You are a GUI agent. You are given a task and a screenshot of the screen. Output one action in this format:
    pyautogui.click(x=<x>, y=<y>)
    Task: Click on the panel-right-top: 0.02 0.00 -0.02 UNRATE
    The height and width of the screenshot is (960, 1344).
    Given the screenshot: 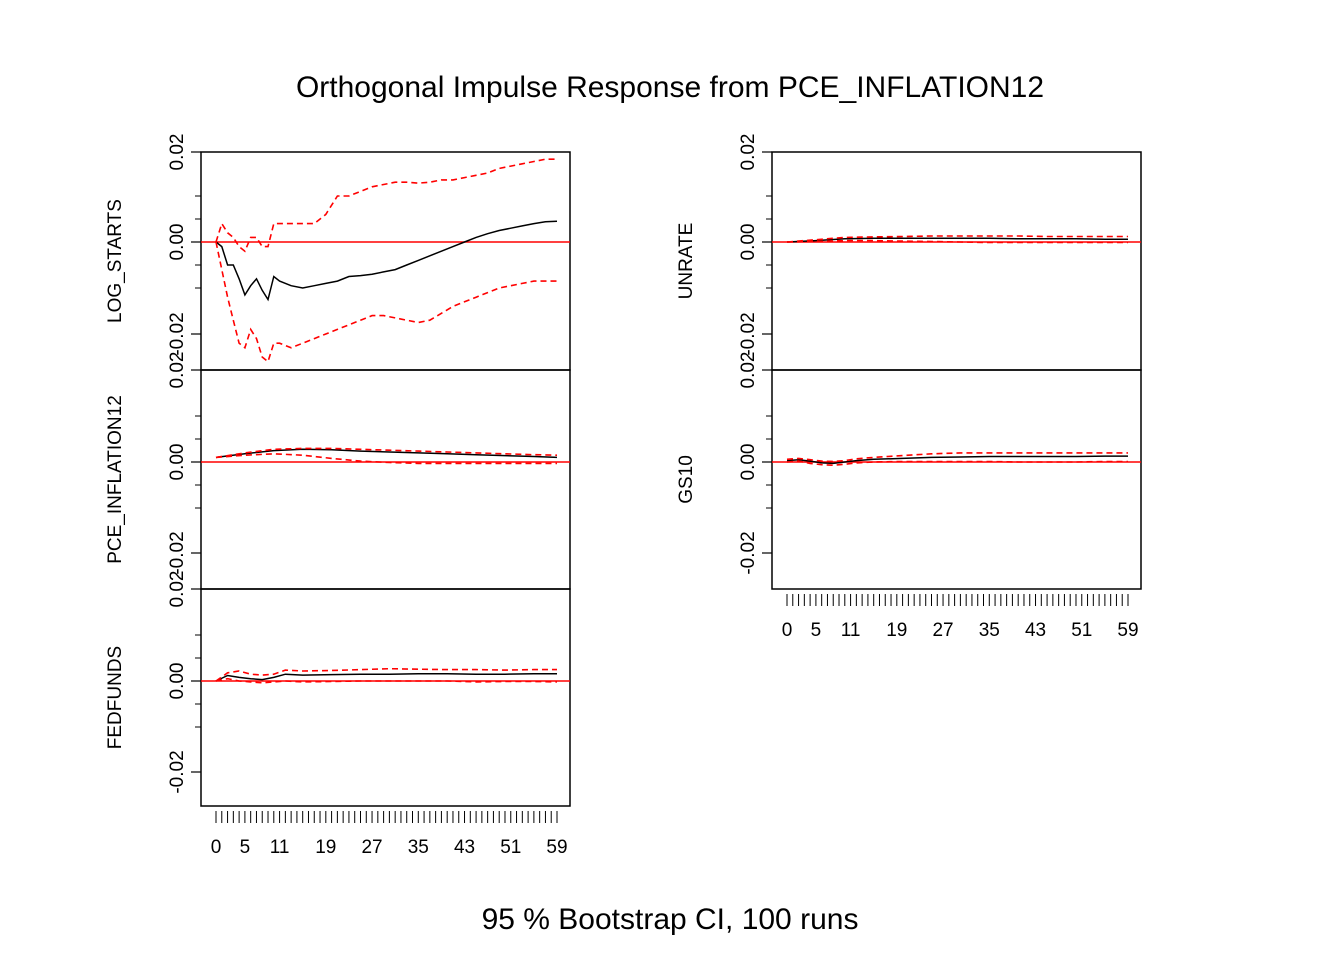 What is the action you would take?
    pyautogui.click(x=909, y=252)
    